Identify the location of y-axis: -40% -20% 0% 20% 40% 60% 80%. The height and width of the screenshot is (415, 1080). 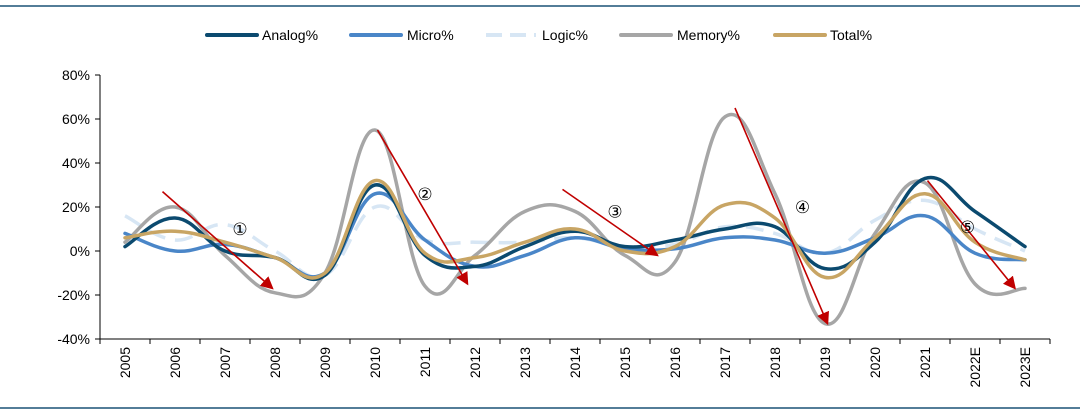
(79, 207).